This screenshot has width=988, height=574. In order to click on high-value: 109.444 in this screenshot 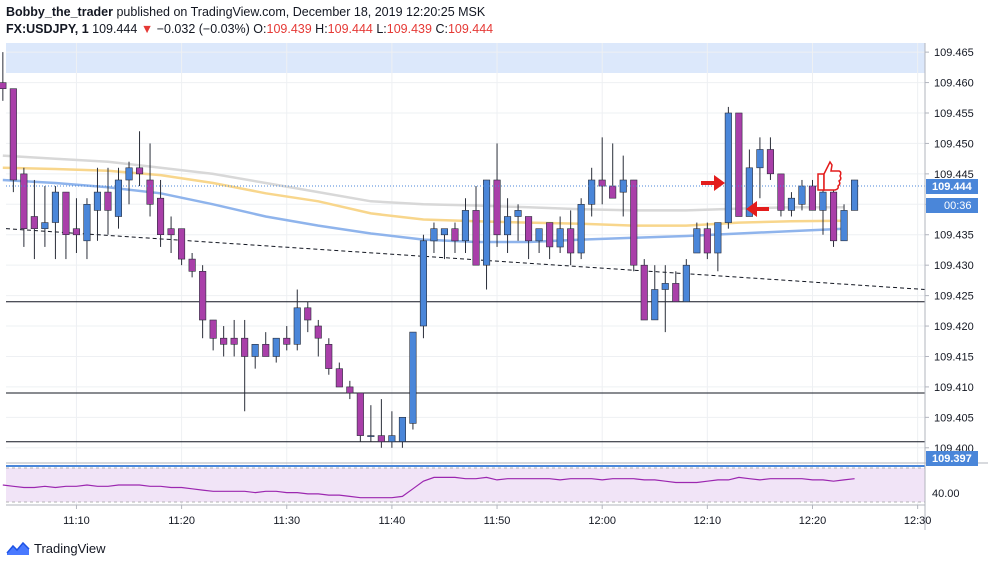, I will do `click(350, 29)`.